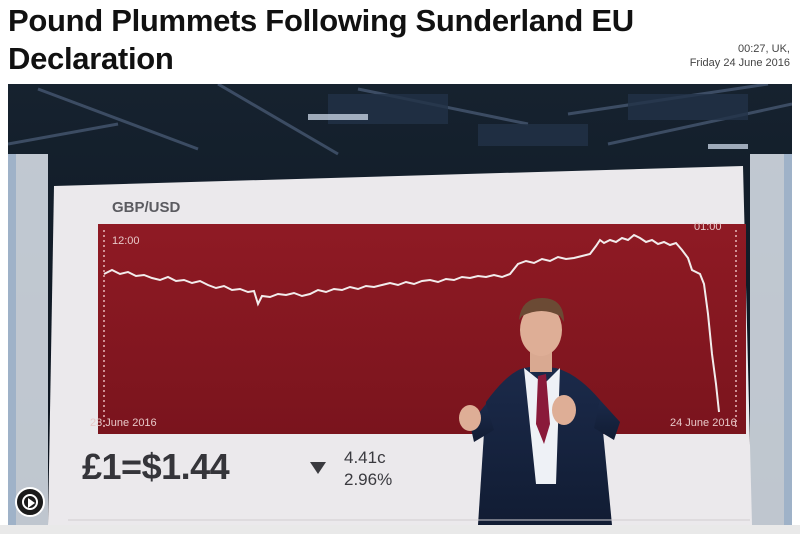  I want to click on timestamp: 00:27, UK, Friday 24 June 2016, so click(740, 56).